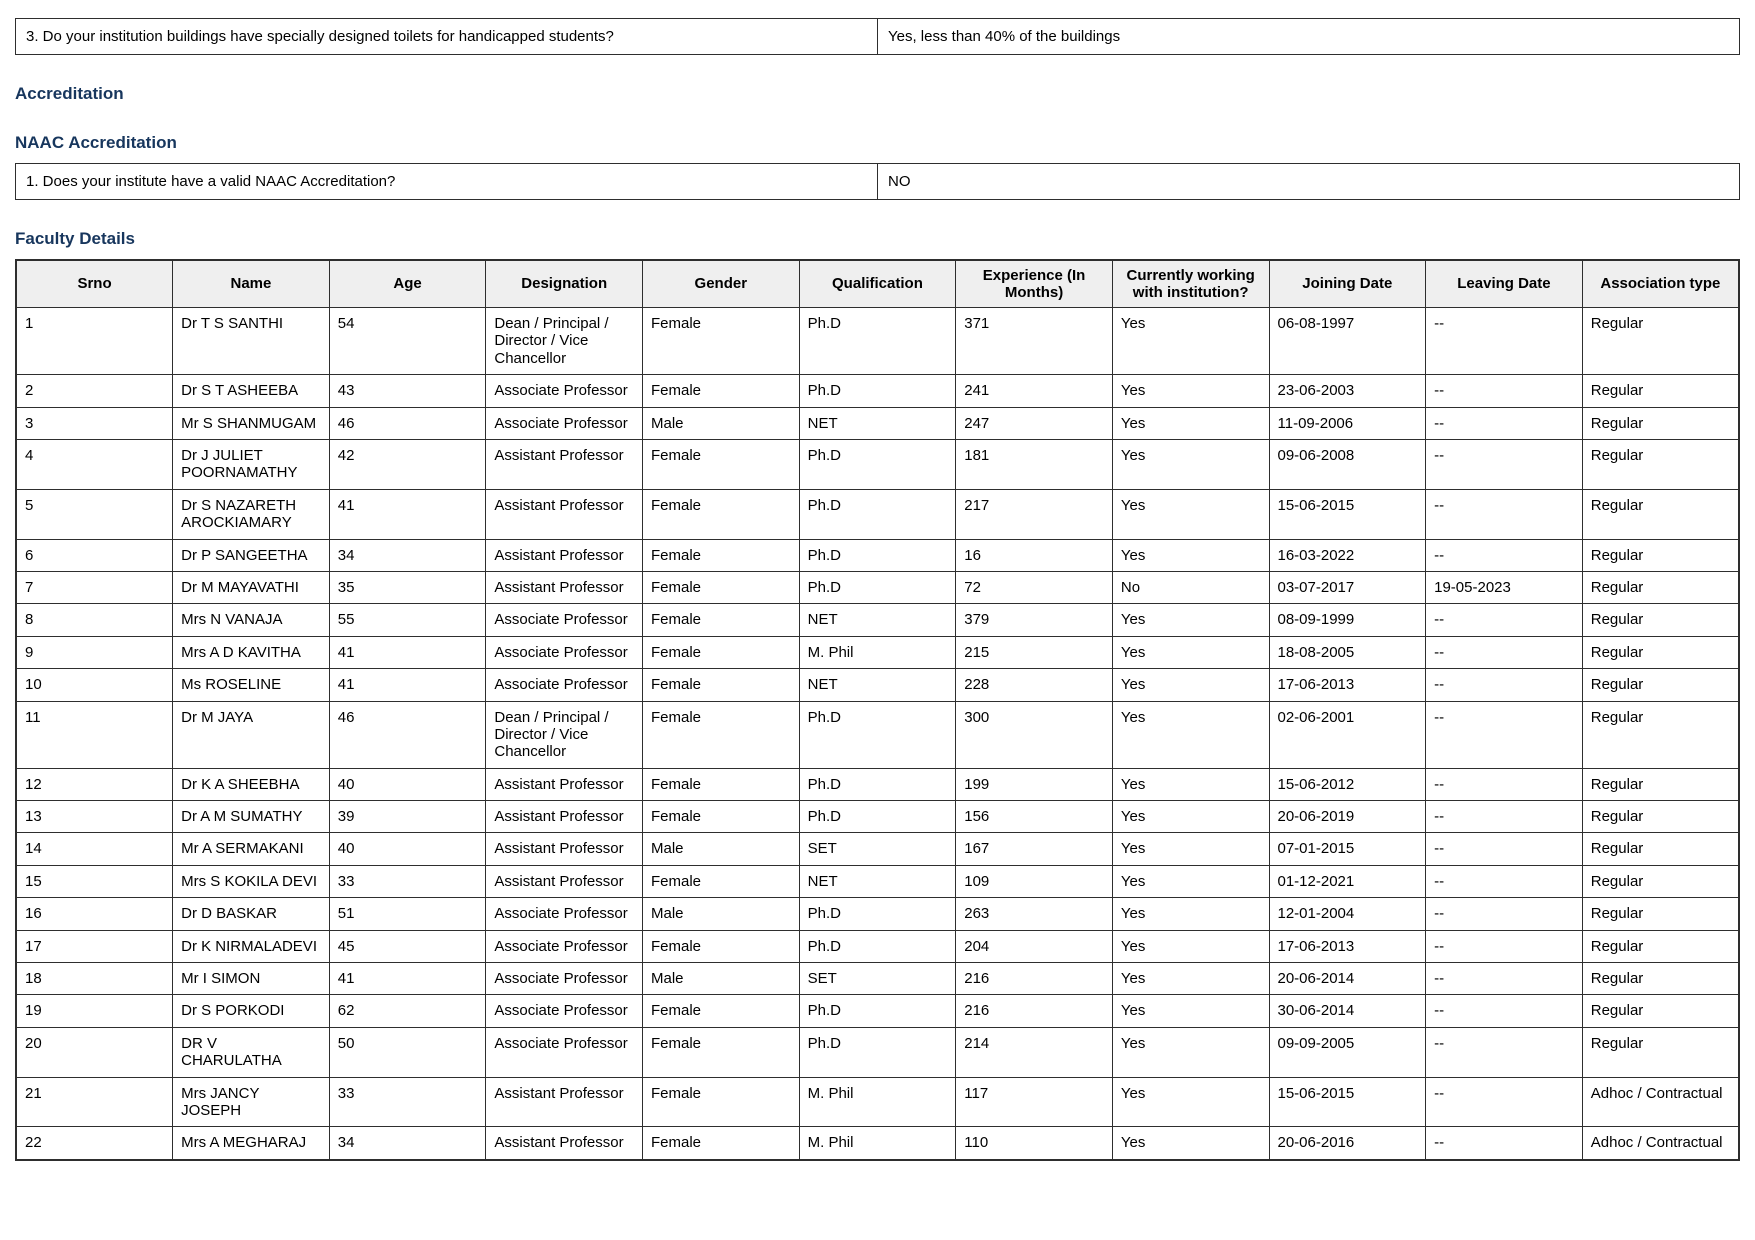  I want to click on faculty-cell: 42, so click(407, 464).